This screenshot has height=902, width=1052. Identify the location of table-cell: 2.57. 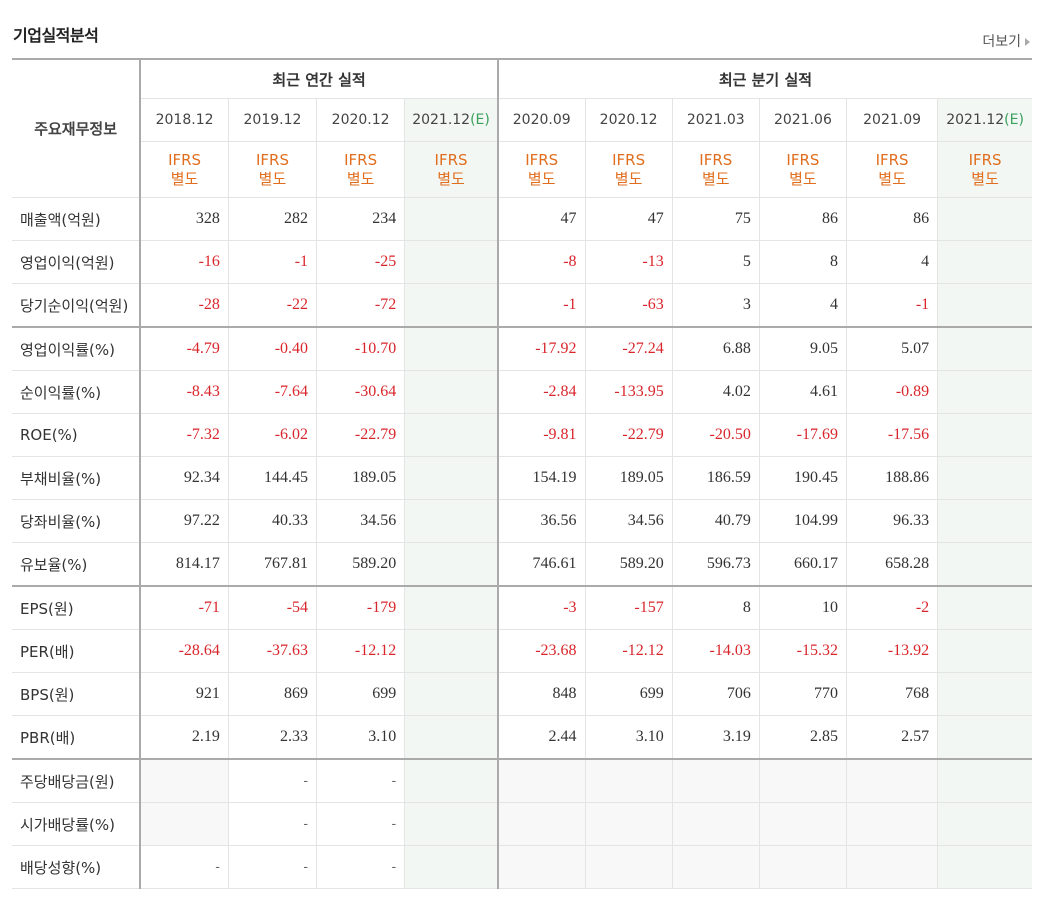
(892, 737).